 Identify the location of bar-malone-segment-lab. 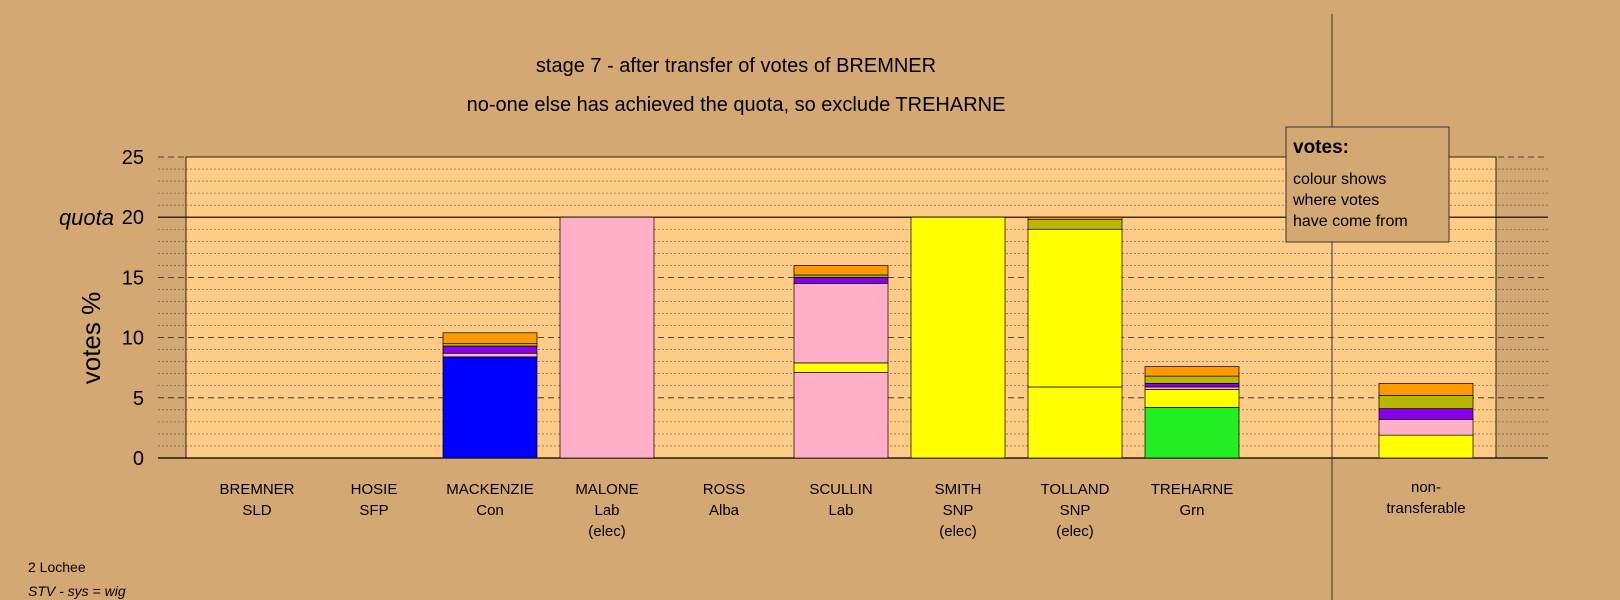
(607, 337).